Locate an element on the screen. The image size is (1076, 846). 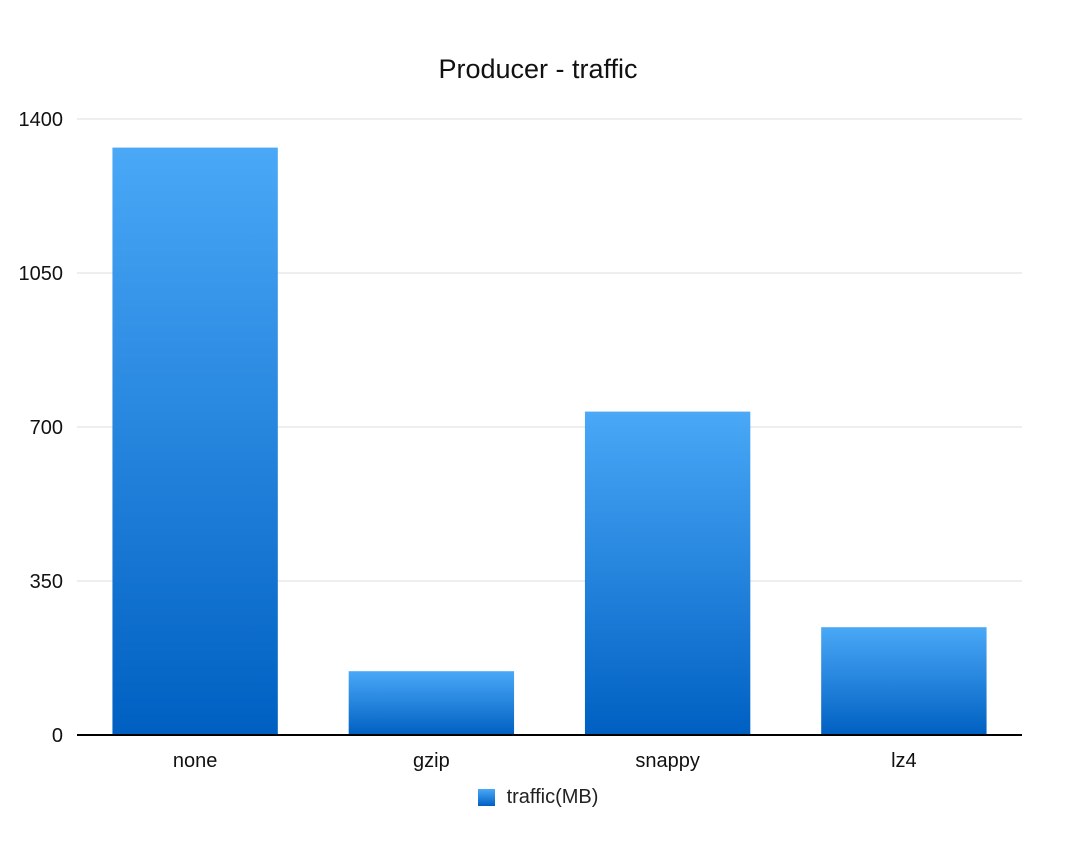
y-tick-label: 0 is located at coordinates (57, 736).